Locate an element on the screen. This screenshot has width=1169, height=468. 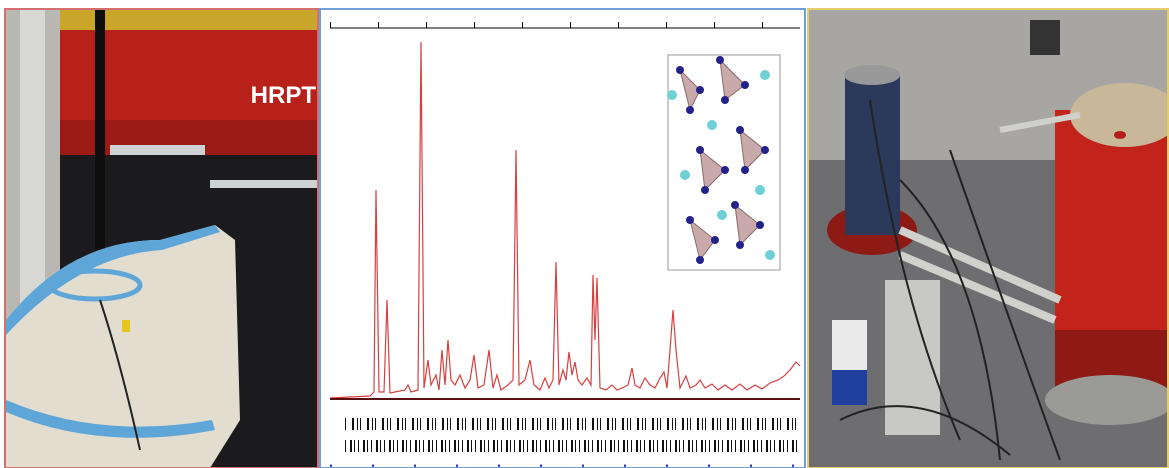
blue-ring is located at coordinates (95, 285).